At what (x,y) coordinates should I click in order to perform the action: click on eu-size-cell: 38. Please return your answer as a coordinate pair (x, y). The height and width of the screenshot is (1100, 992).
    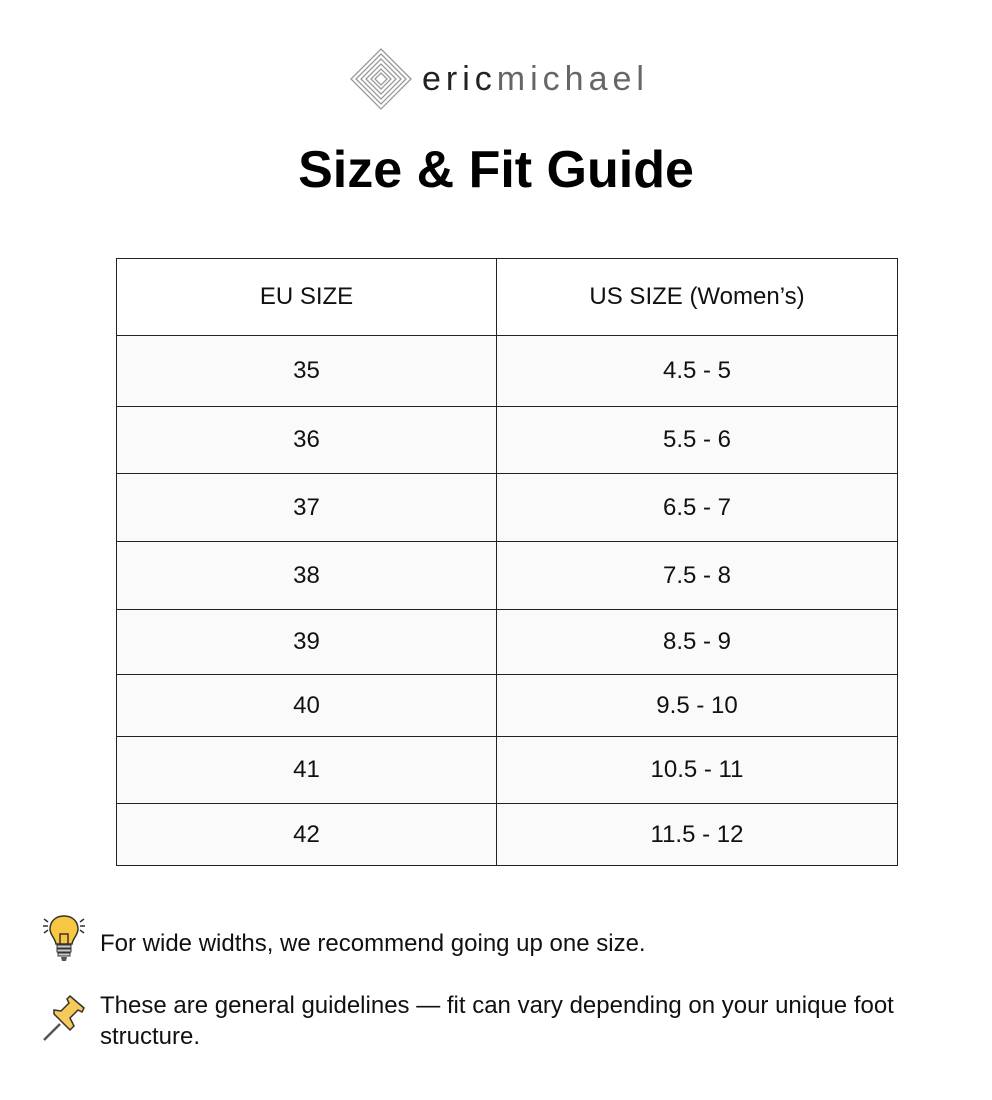
    Looking at the image, I should click on (306, 575).